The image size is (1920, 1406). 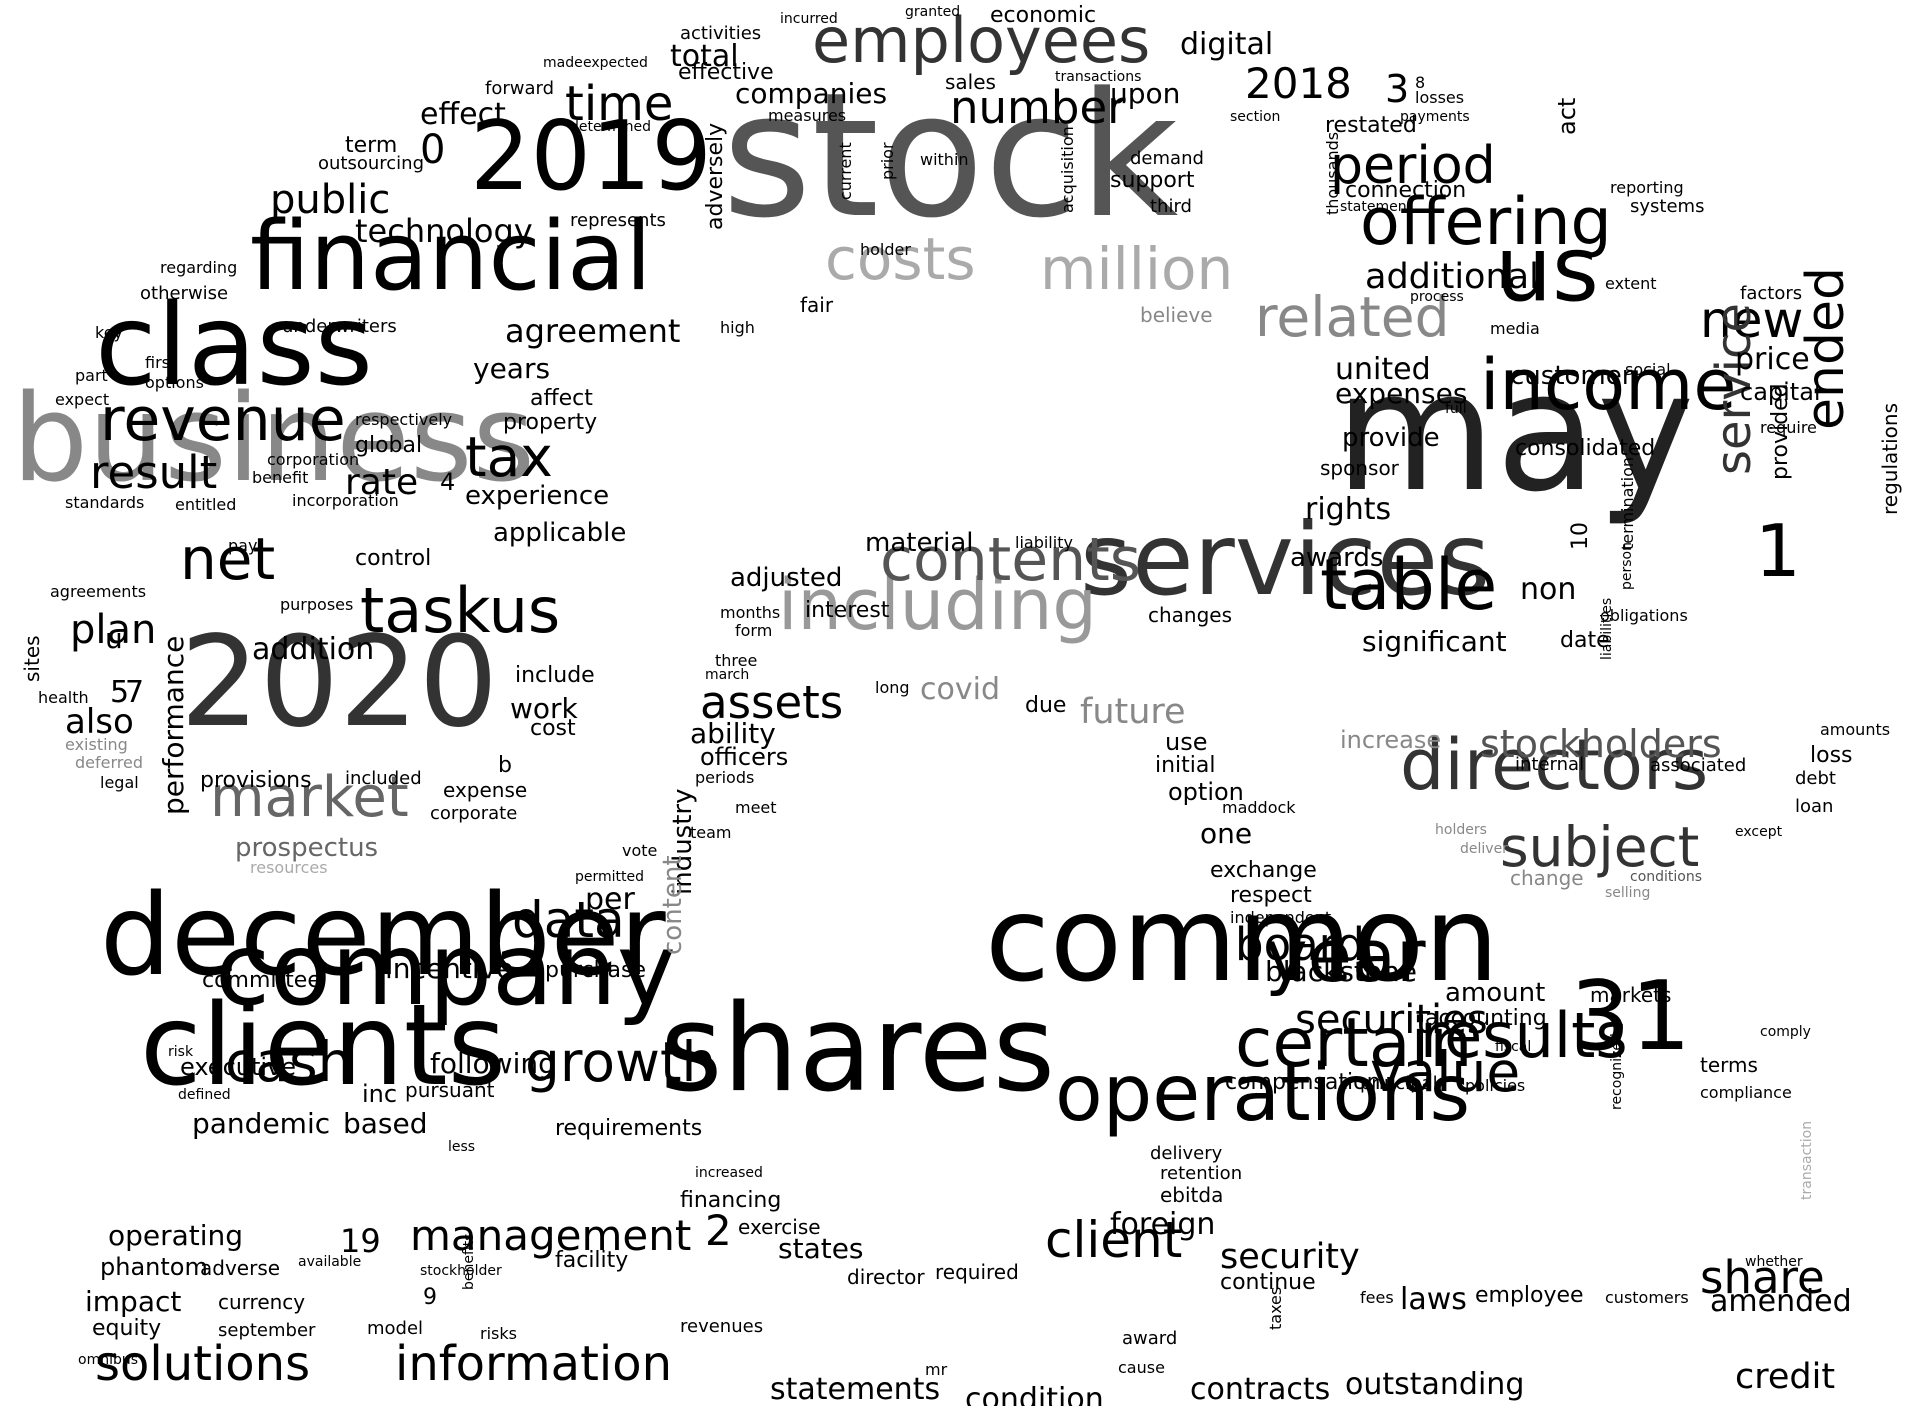 What do you see at coordinates (1774, 1262) in the screenshot?
I see `word-whether: whether` at bounding box center [1774, 1262].